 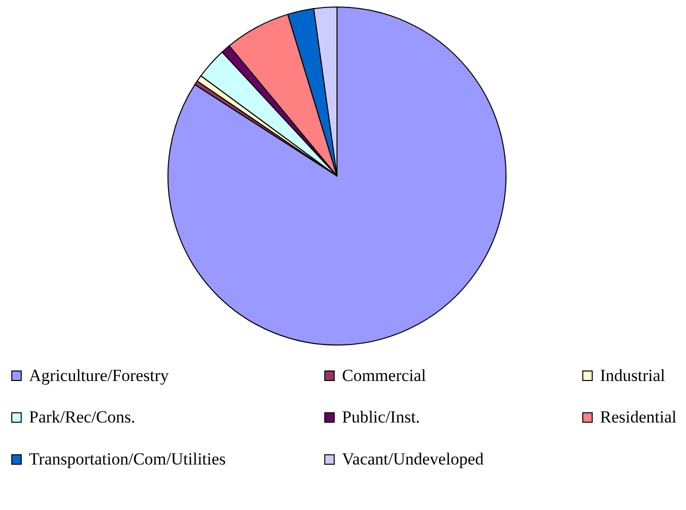 What do you see at coordinates (127, 459) in the screenshot?
I see `legend-label: Transportation/Com/Utilities` at bounding box center [127, 459].